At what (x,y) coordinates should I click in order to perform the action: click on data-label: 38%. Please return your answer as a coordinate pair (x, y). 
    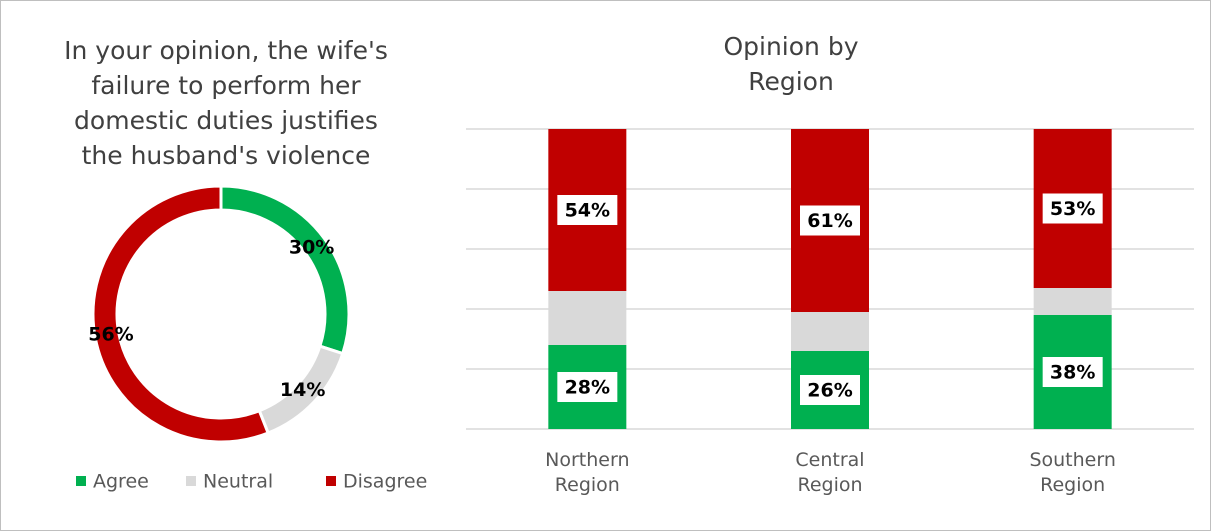
    Looking at the image, I should click on (1072, 373).